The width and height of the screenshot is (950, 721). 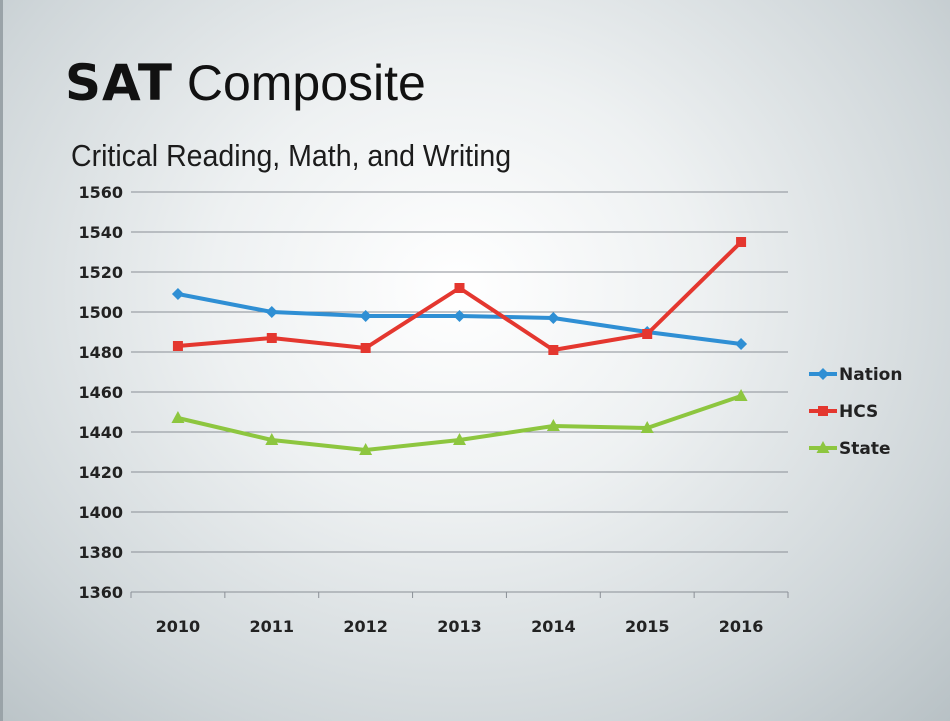 I want to click on legend-label-state: State, so click(x=865, y=449).